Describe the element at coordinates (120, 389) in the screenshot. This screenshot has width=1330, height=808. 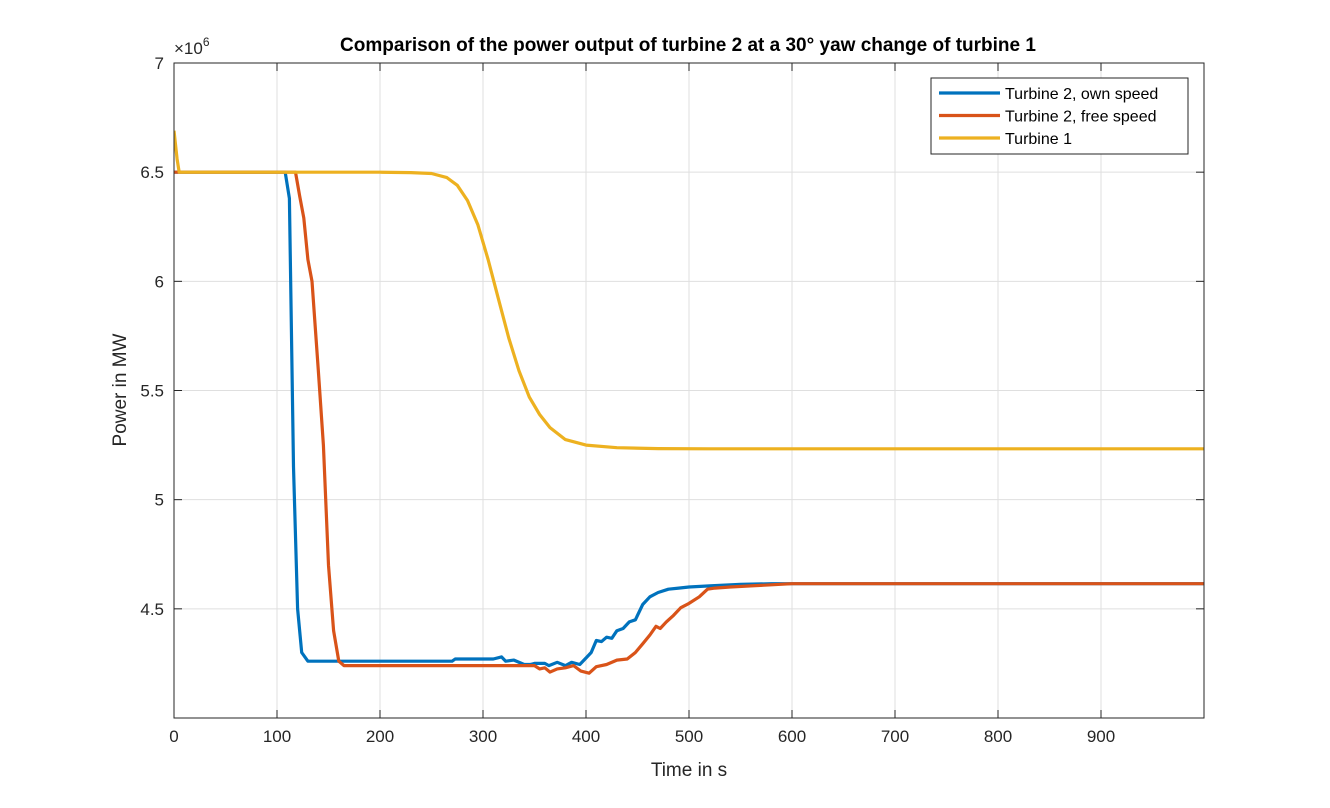
I see `y-axis-label: Power in MW` at that location.